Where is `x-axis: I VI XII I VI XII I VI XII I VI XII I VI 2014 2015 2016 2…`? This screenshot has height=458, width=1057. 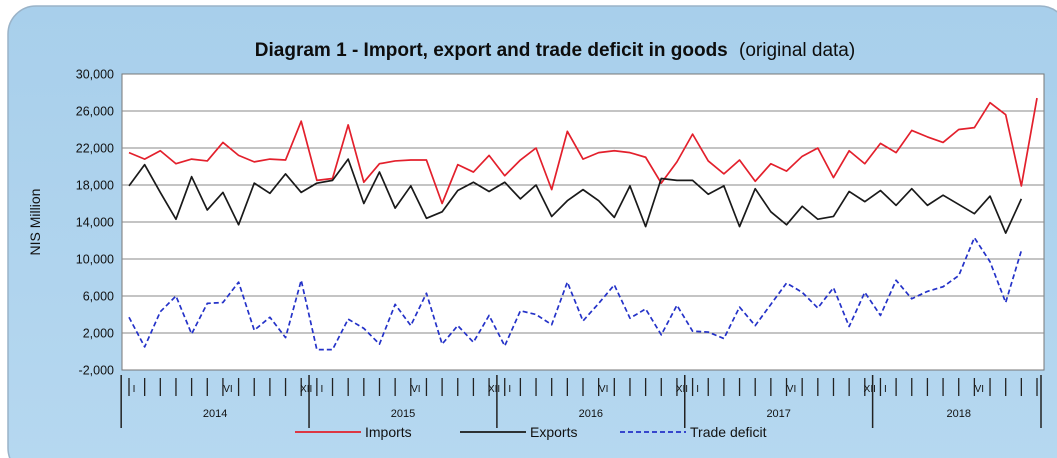
x-axis: I VI XII I VI XII I VI XII I VI XII I VI 2014 2015 2016 2… is located at coordinates (581, 401).